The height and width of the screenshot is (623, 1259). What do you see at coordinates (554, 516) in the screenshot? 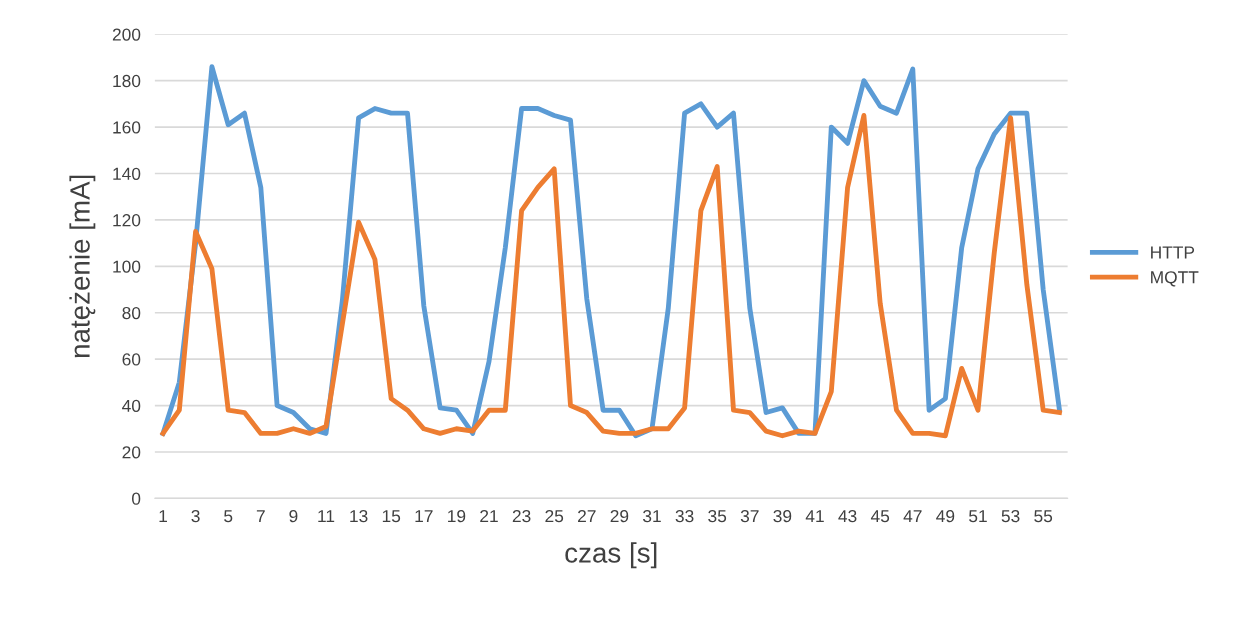
I see `x-tick-label: 25` at bounding box center [554, 516].